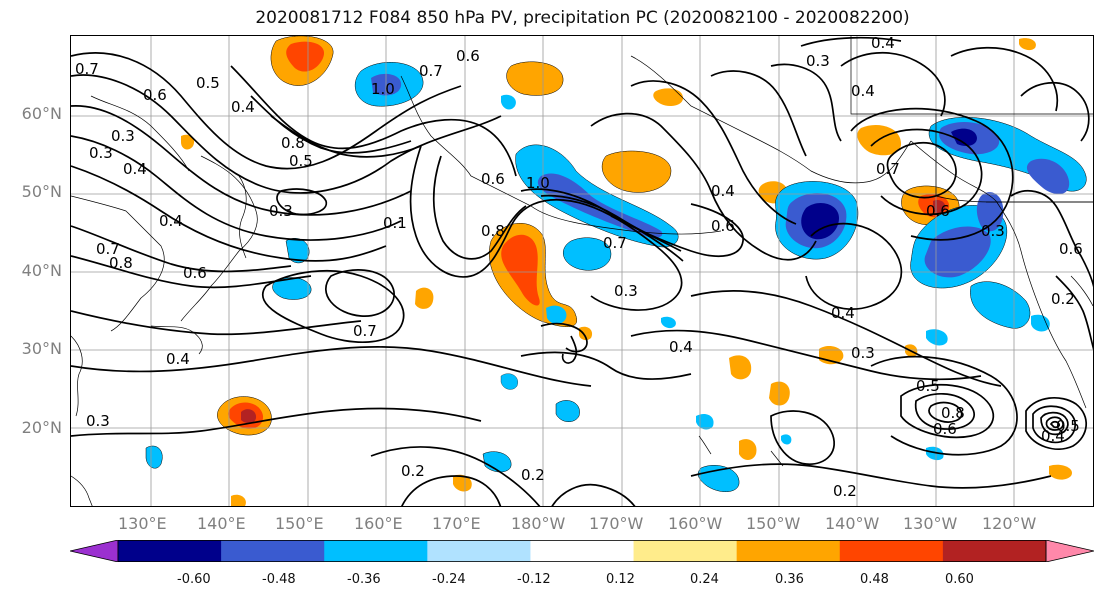 This screenshot has width=1105, height=601. Describe the element at coordinates (616, 523) in the screenshot. I see `lon-label-170w: 170°W` at that location.